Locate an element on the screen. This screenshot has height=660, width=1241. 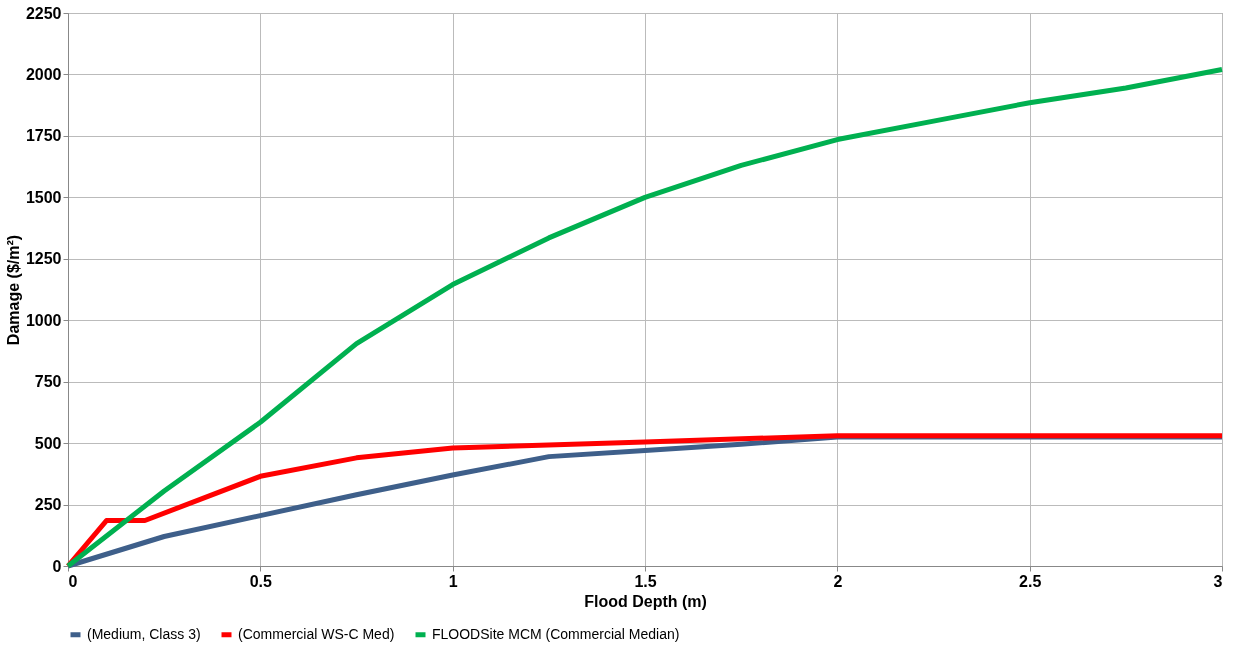
y-tick-label: 1500 is located at coordinates (43, 197).